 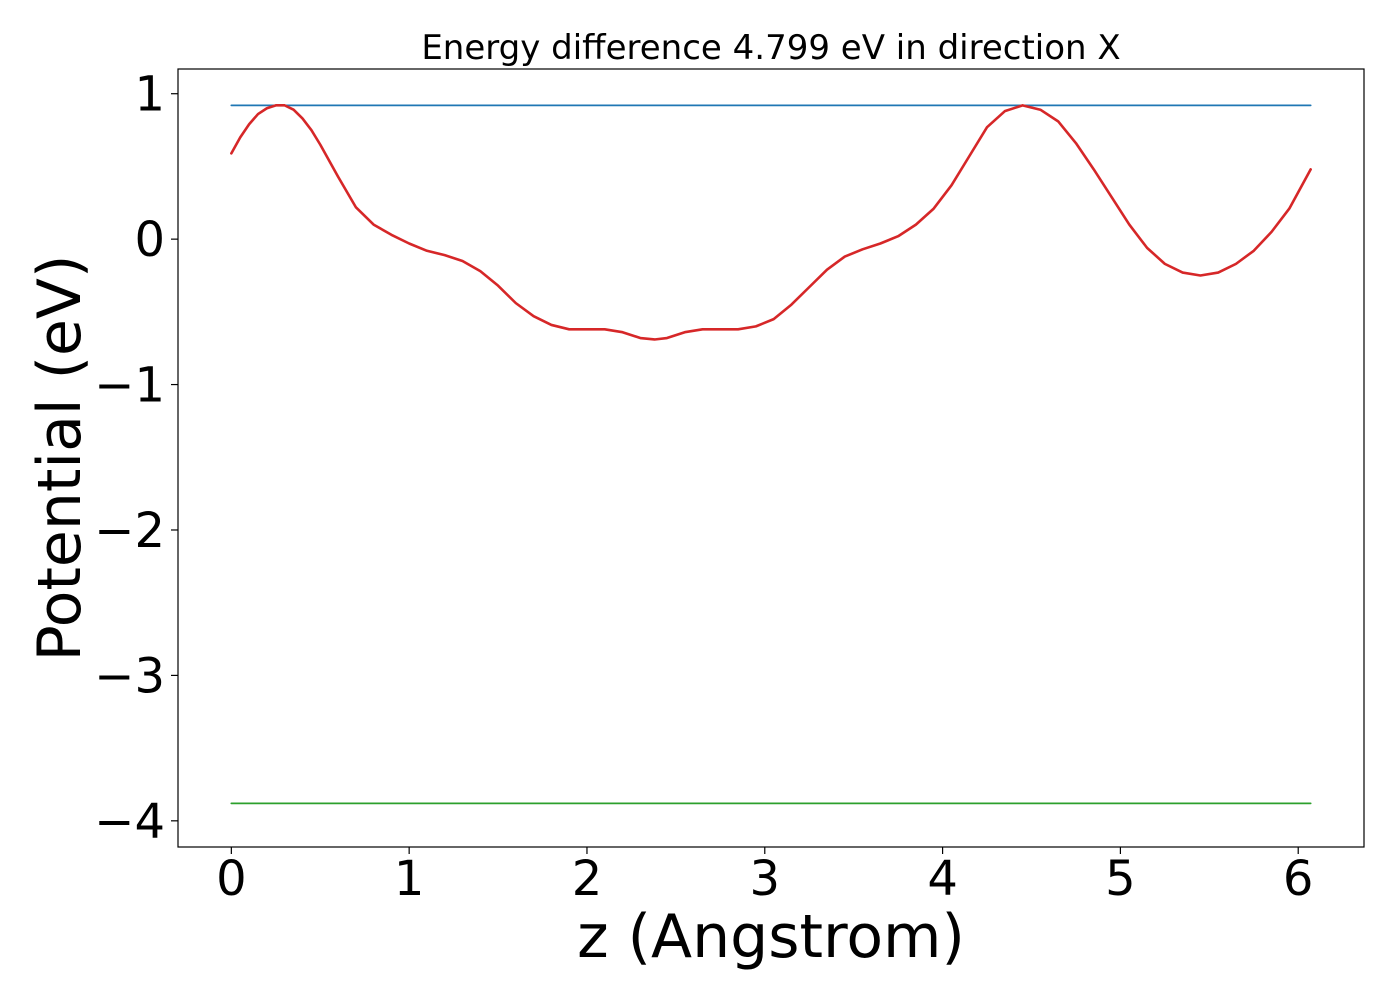 I want to click on x-tick-label: 2, so click(x=587, y=879).